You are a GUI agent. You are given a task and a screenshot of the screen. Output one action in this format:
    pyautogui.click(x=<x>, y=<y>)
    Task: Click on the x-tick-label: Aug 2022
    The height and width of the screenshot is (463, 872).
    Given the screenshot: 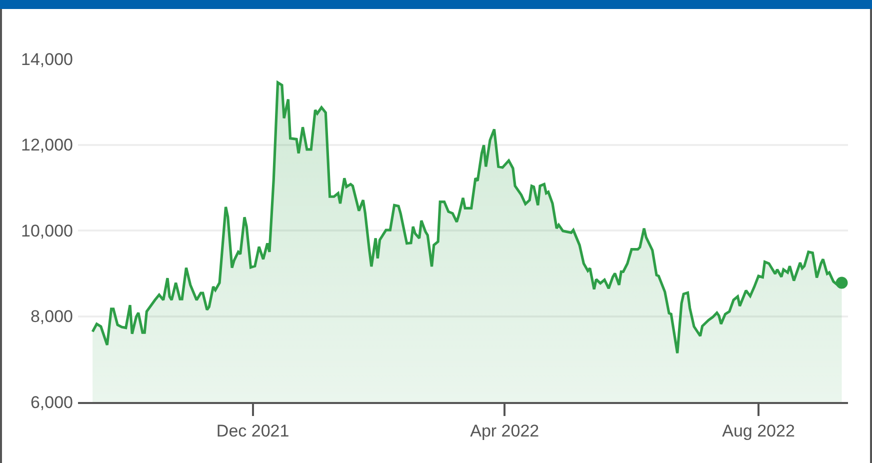 What is the action you would take?
    pyautogui.click(x=758, y=430)
    